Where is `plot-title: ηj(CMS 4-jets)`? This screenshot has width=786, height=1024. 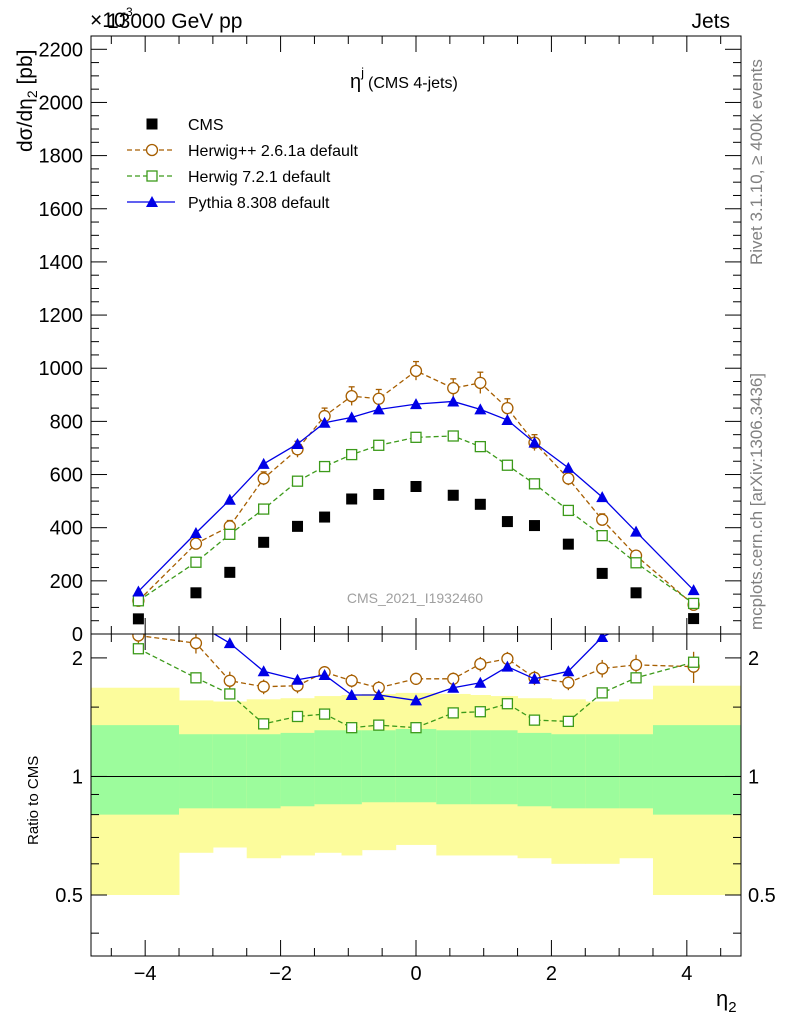
plot-title: ηj(CMS 4-jets) is located at coordinates (404, 79).